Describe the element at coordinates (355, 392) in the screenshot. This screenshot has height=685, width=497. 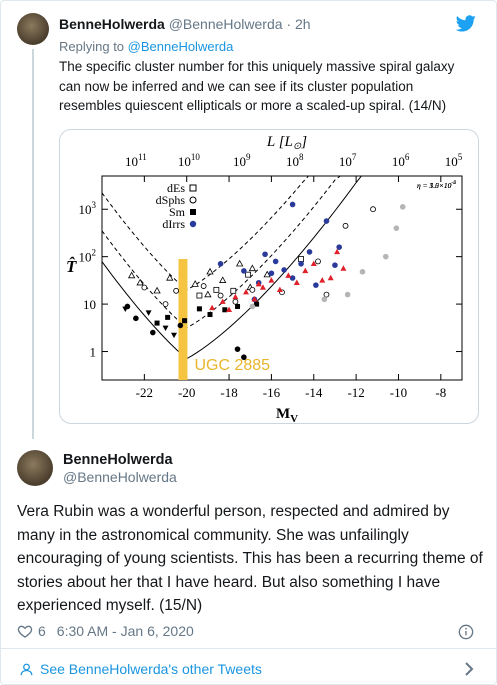
I see `x-tick-label: -12` at that location.